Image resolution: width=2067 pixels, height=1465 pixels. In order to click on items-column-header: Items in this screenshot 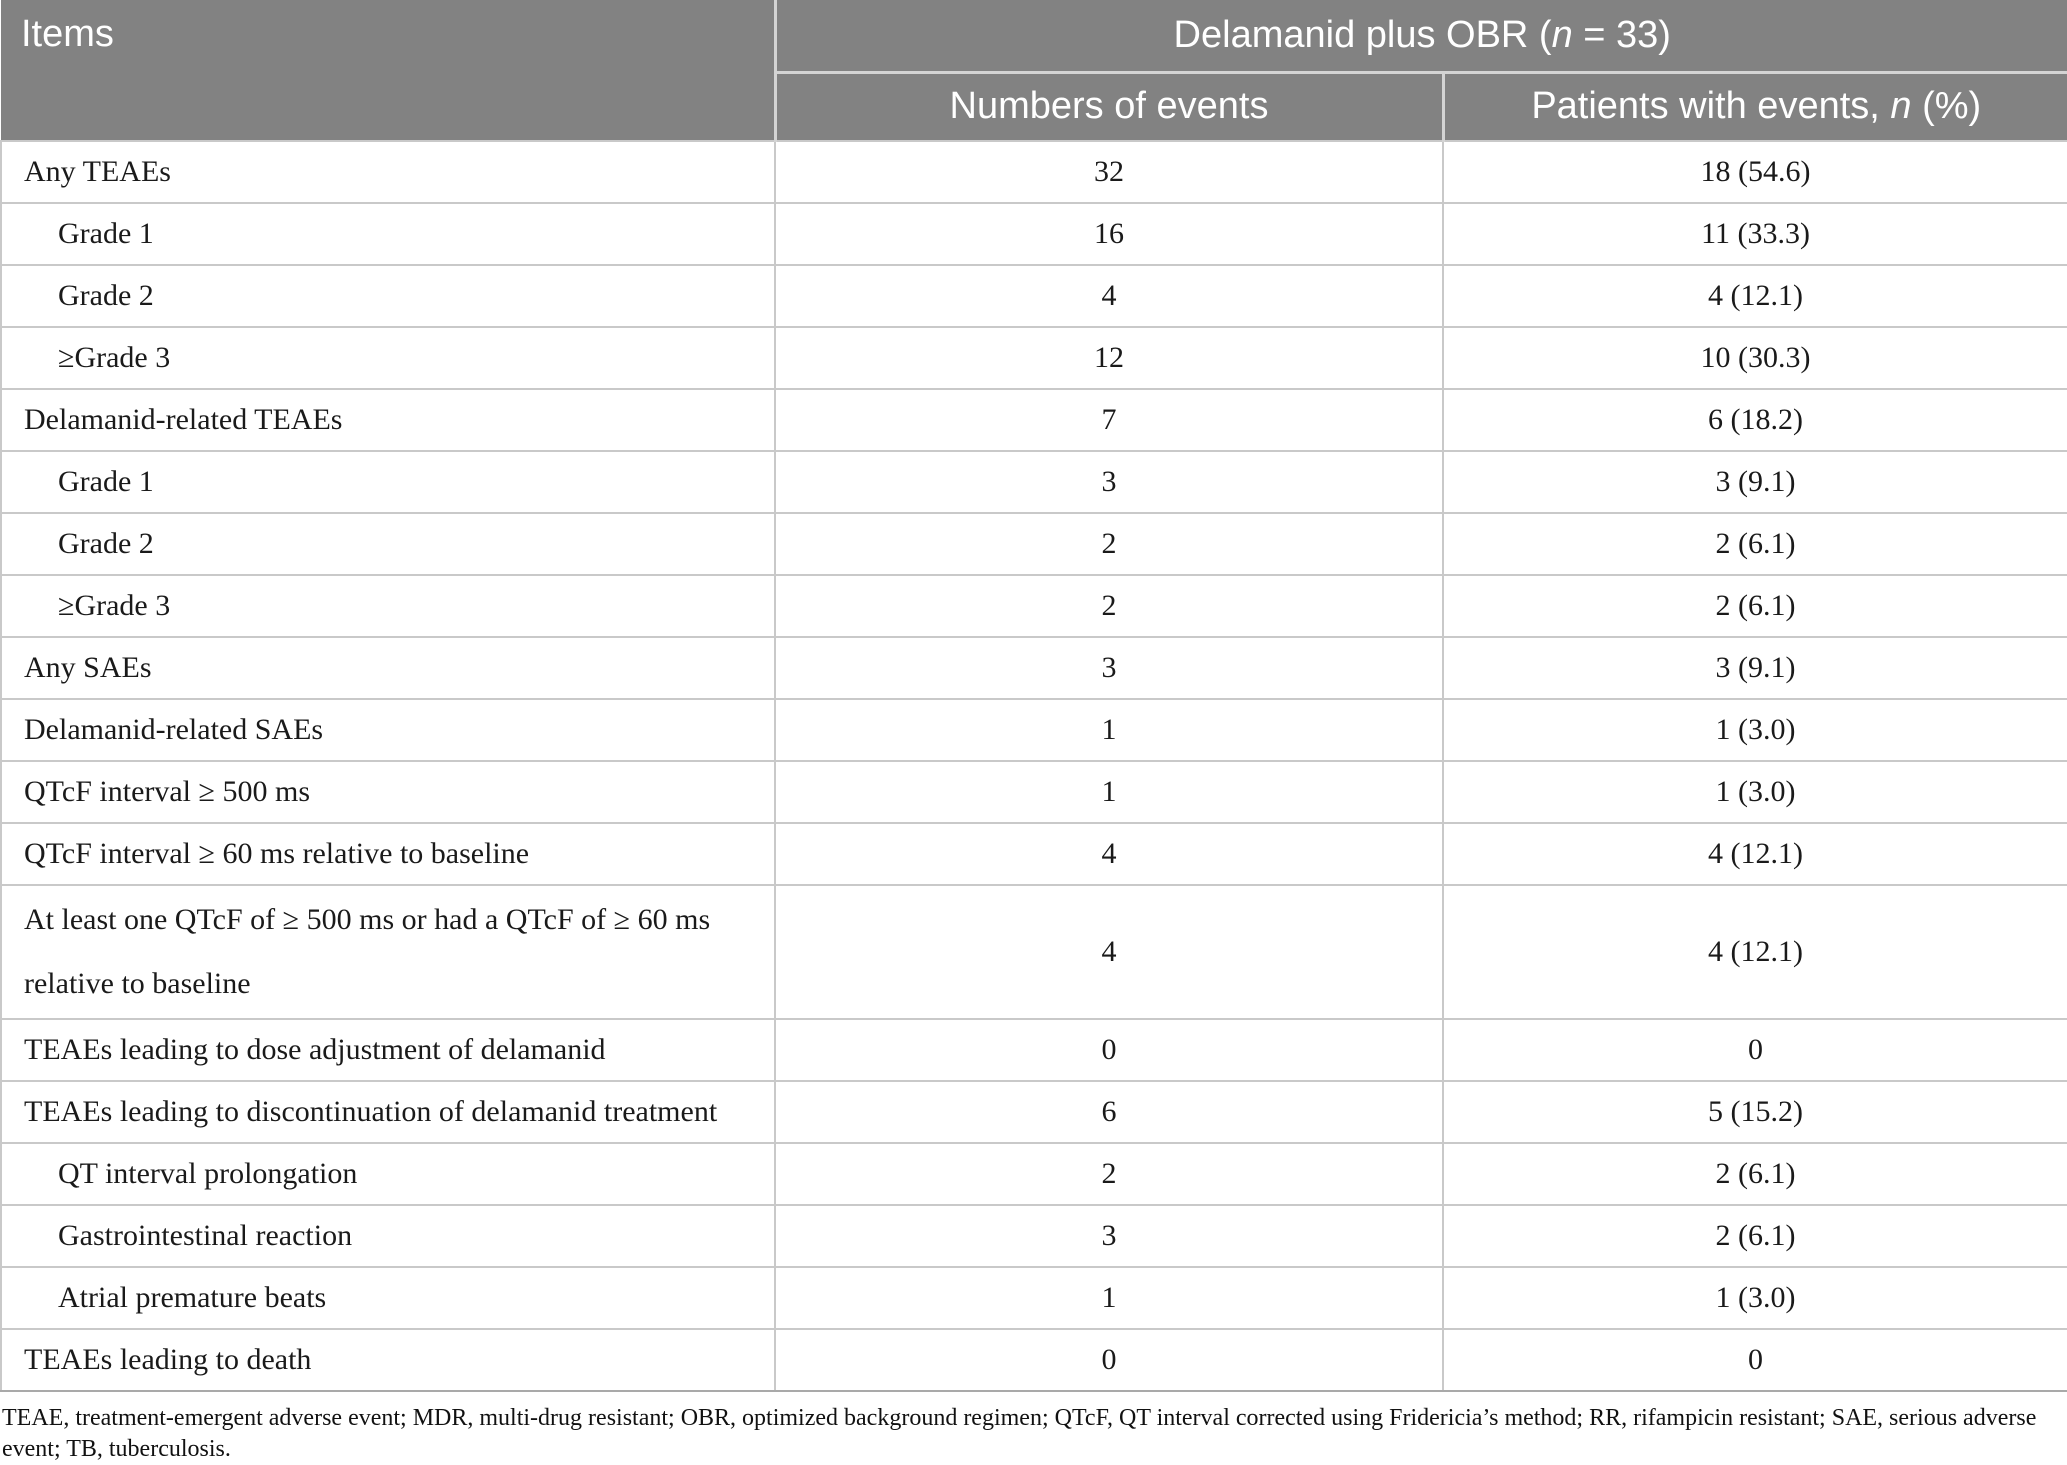, I will do `click(389, 70)`.